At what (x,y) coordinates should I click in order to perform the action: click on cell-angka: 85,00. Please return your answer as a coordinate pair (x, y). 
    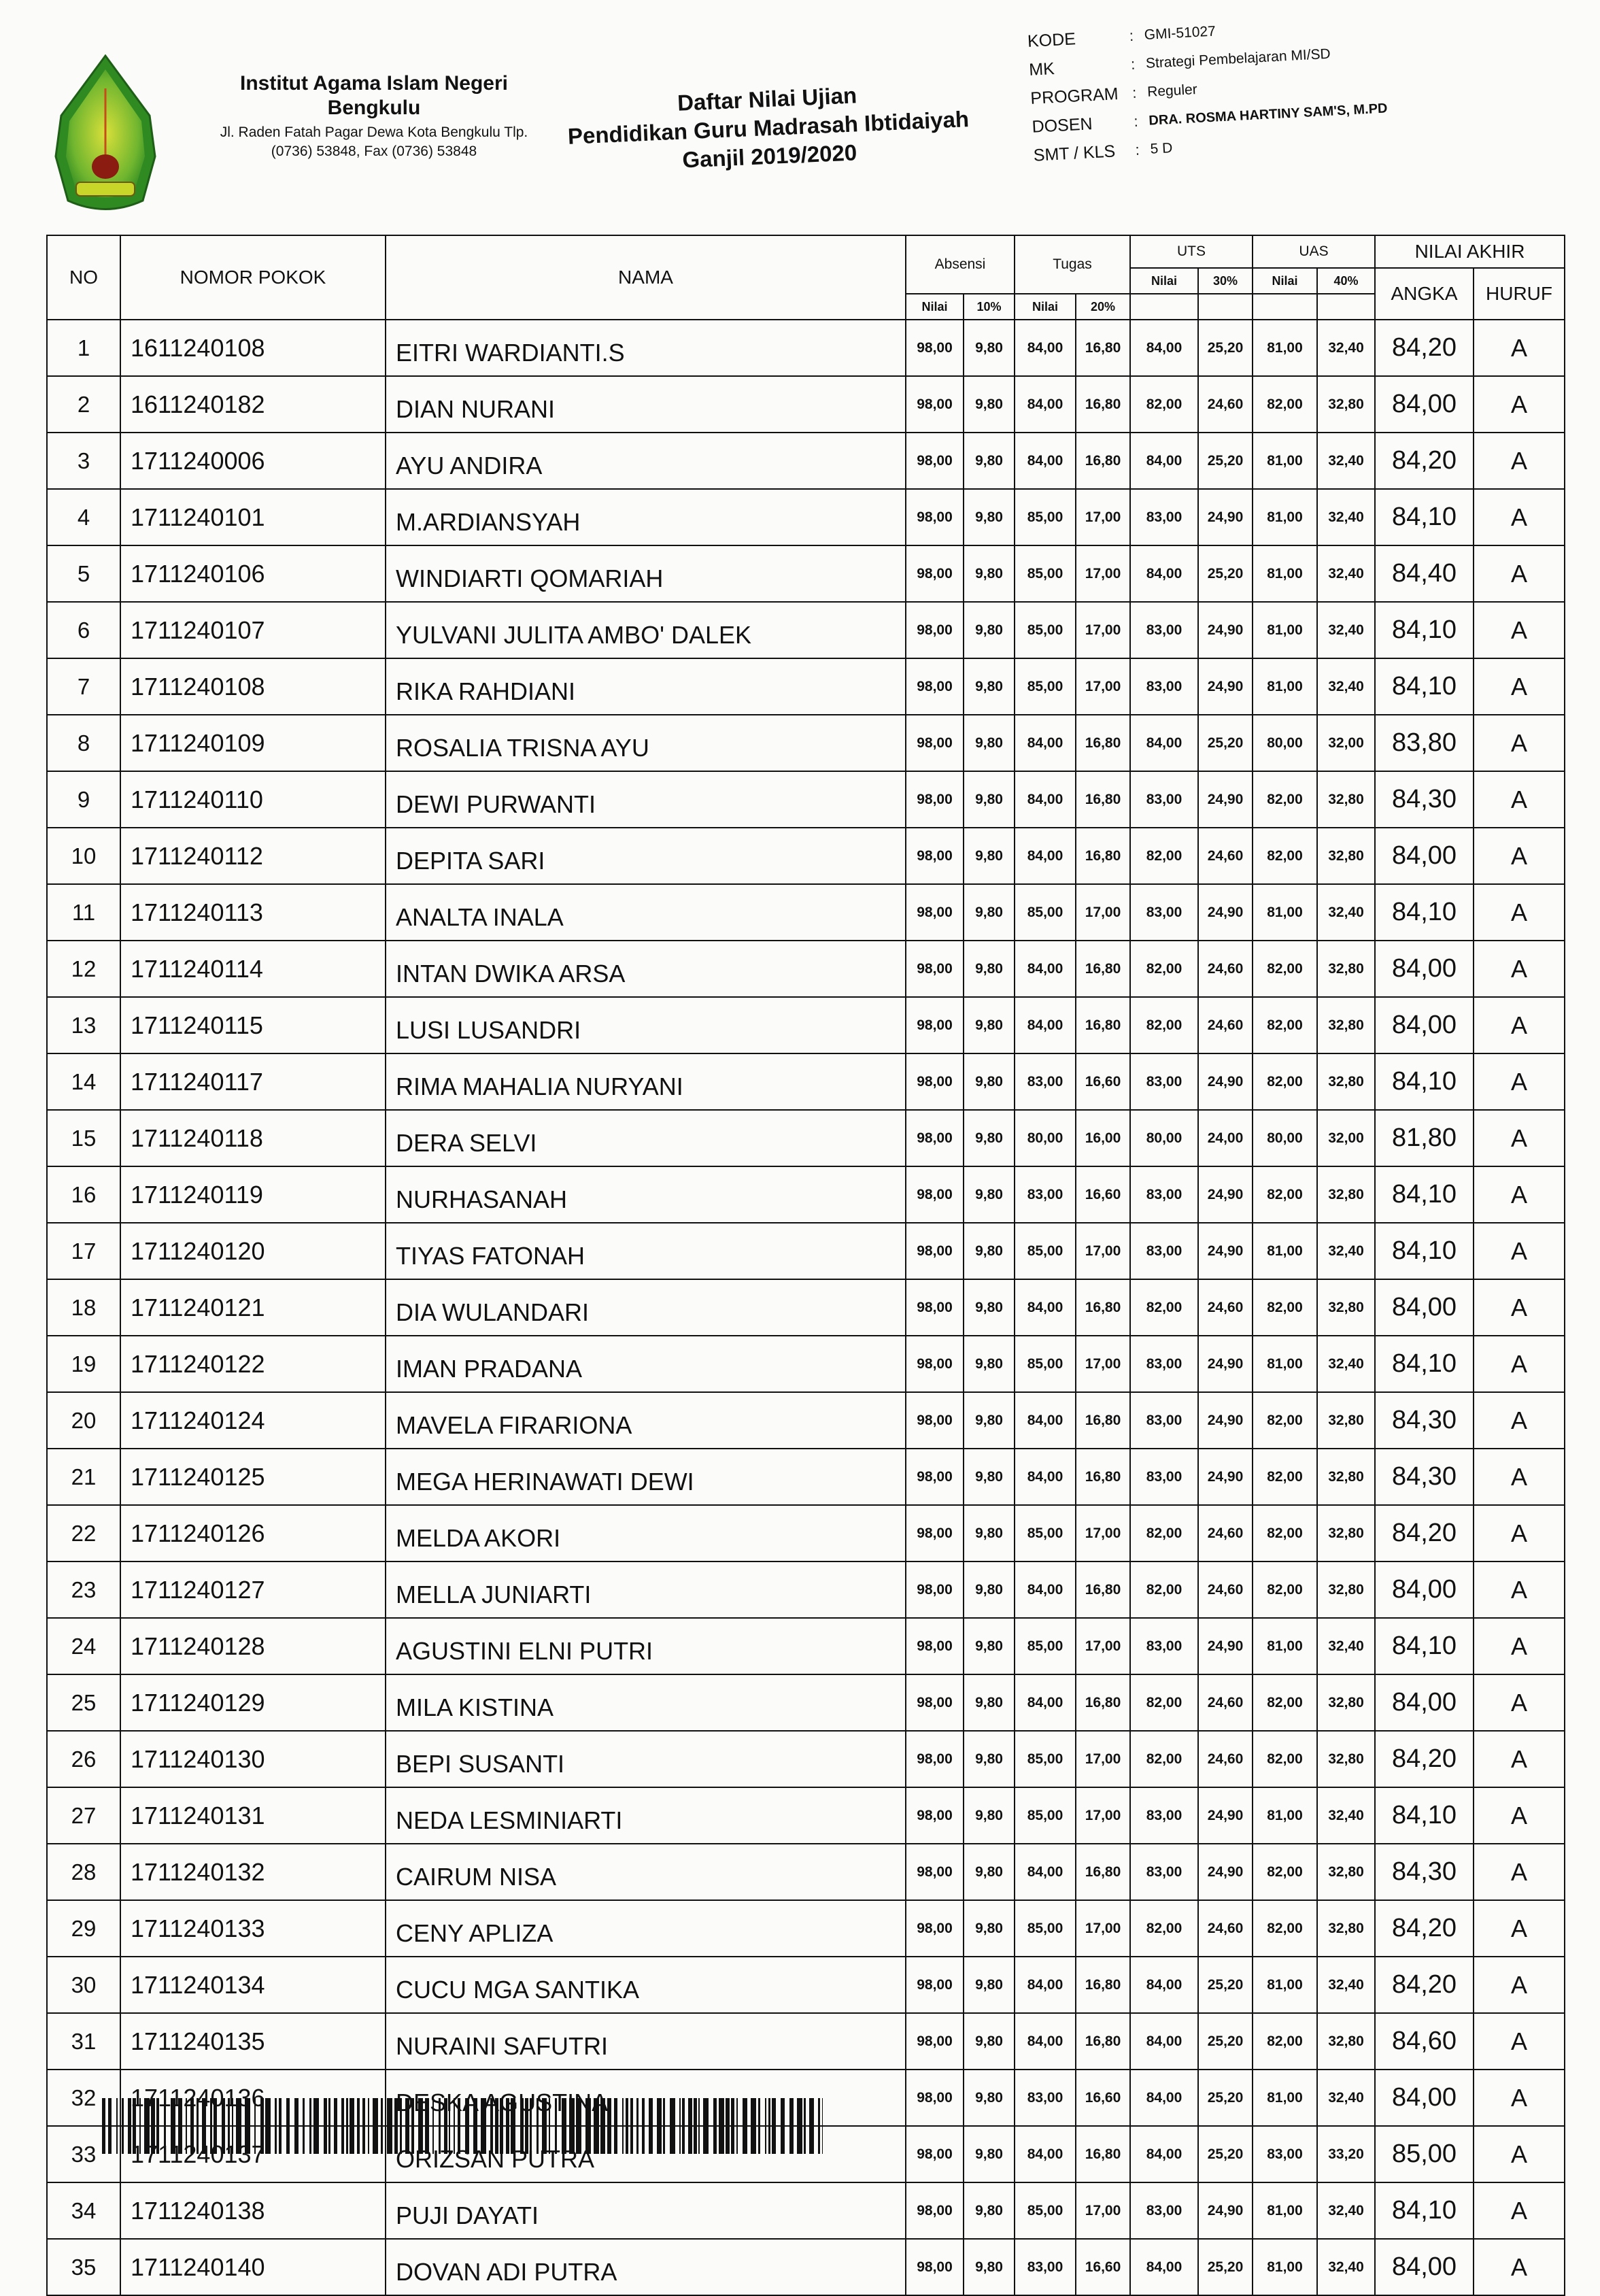
    Looking at the image, I should click on (1424, 2154).